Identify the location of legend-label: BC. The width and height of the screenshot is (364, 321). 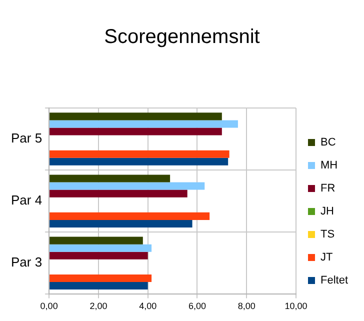
(328, 142).